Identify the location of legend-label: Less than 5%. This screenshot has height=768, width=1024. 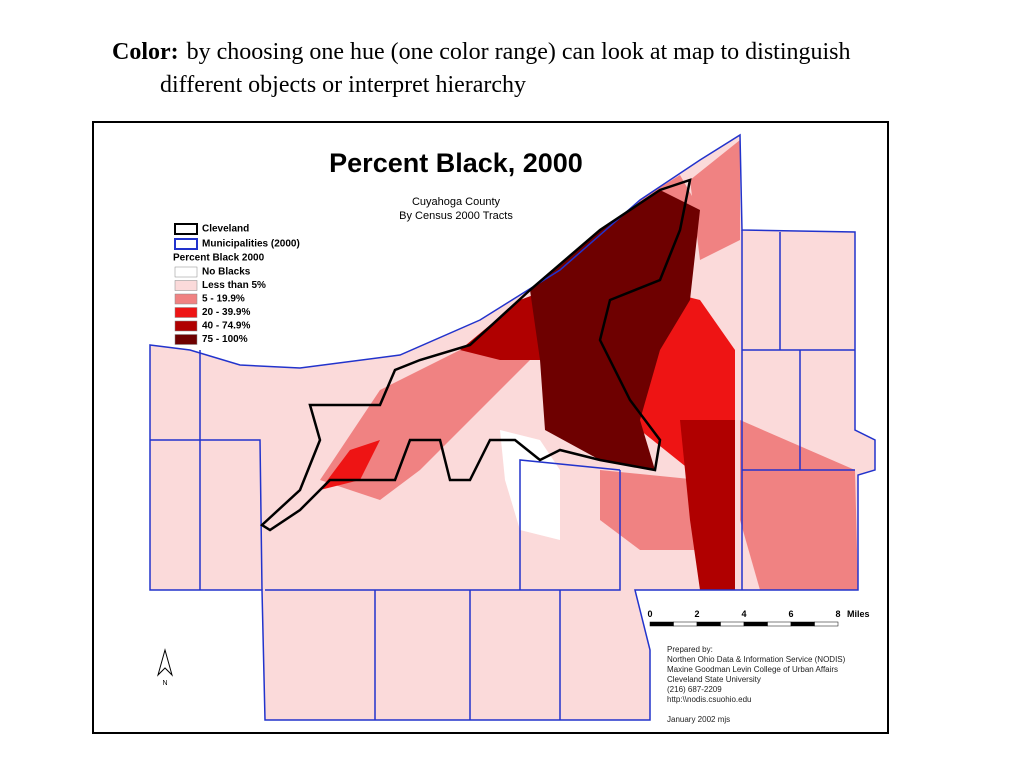
(234, 285).